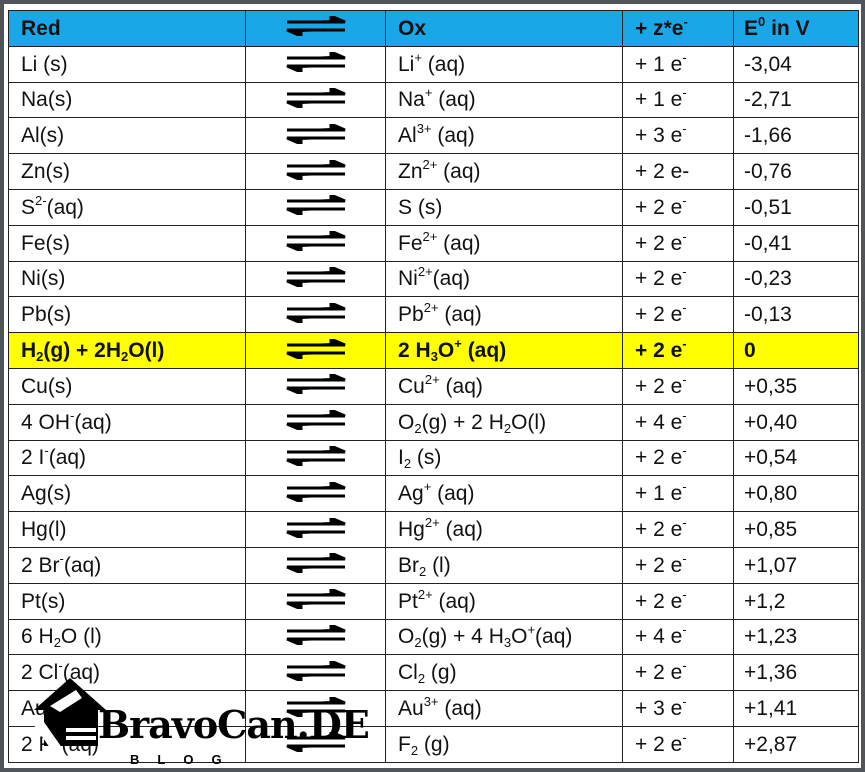 The height and width of the screenshot is (772, 865). I want to click on table-row: Cu(s) Cu2+ (aq) + 2 e- +0,35, so click(433, 386).